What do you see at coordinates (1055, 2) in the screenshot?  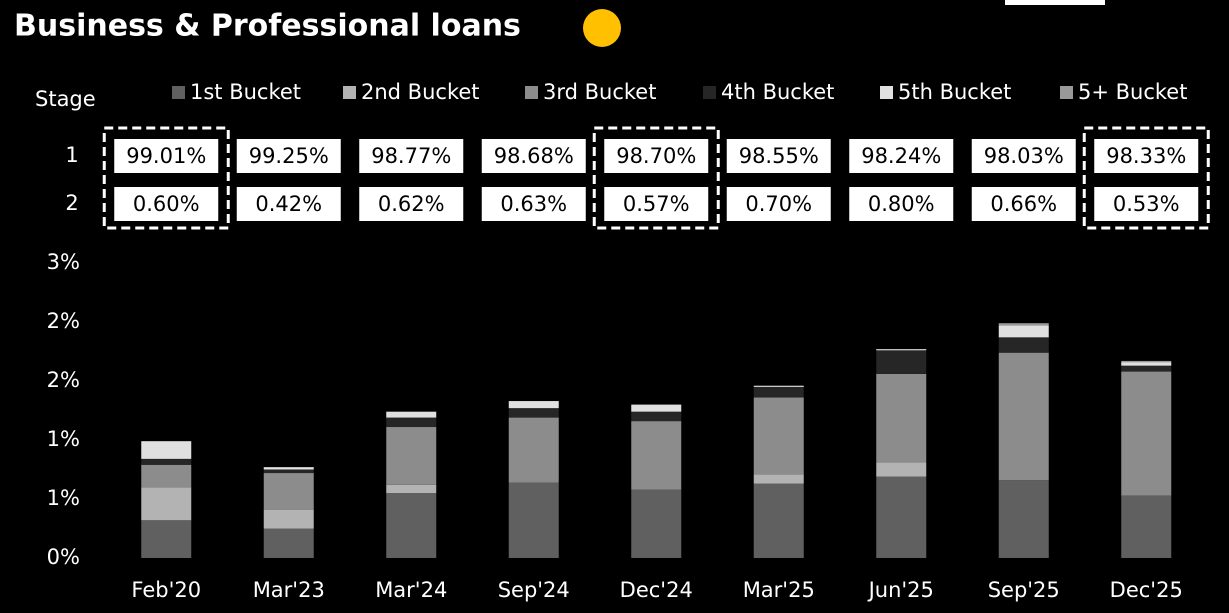 I see `decoration` at bounding box center [1055, 2].